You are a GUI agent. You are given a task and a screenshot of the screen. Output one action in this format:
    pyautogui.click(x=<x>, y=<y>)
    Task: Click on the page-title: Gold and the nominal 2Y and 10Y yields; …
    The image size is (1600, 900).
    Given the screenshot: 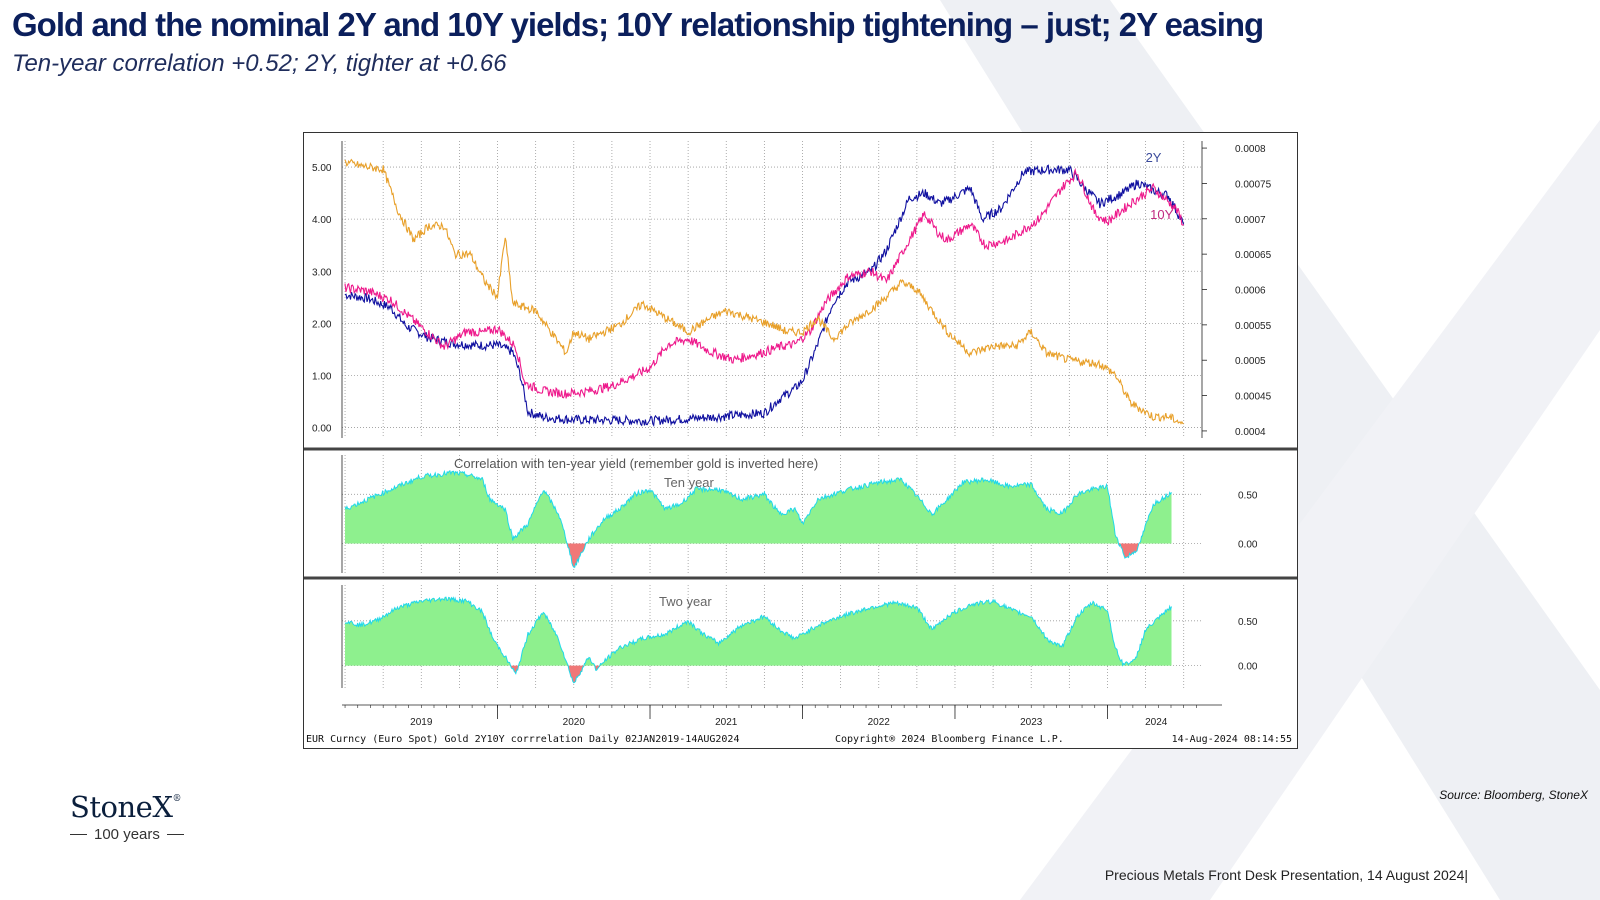 What is the action you would take?
    pyautogui.click(x=638, y=24)
    